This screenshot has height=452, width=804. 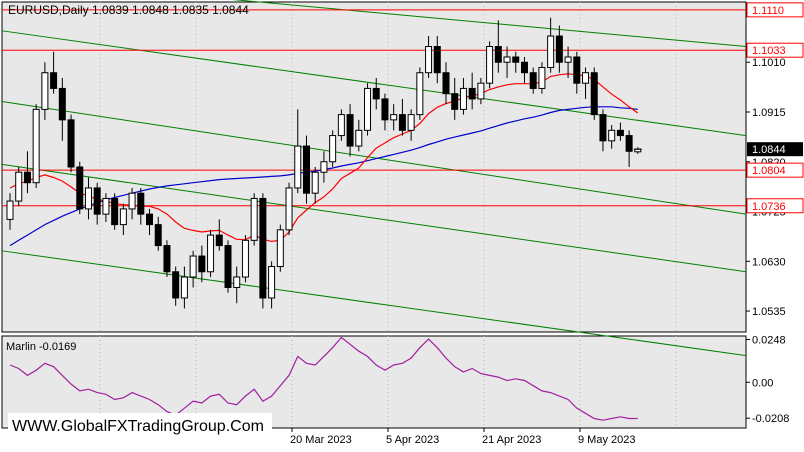 What do you see at coordinates (769, 262) in the screenshot?
I see `price-tick-label-4: 1.0630` at bounding box center [769, 262].